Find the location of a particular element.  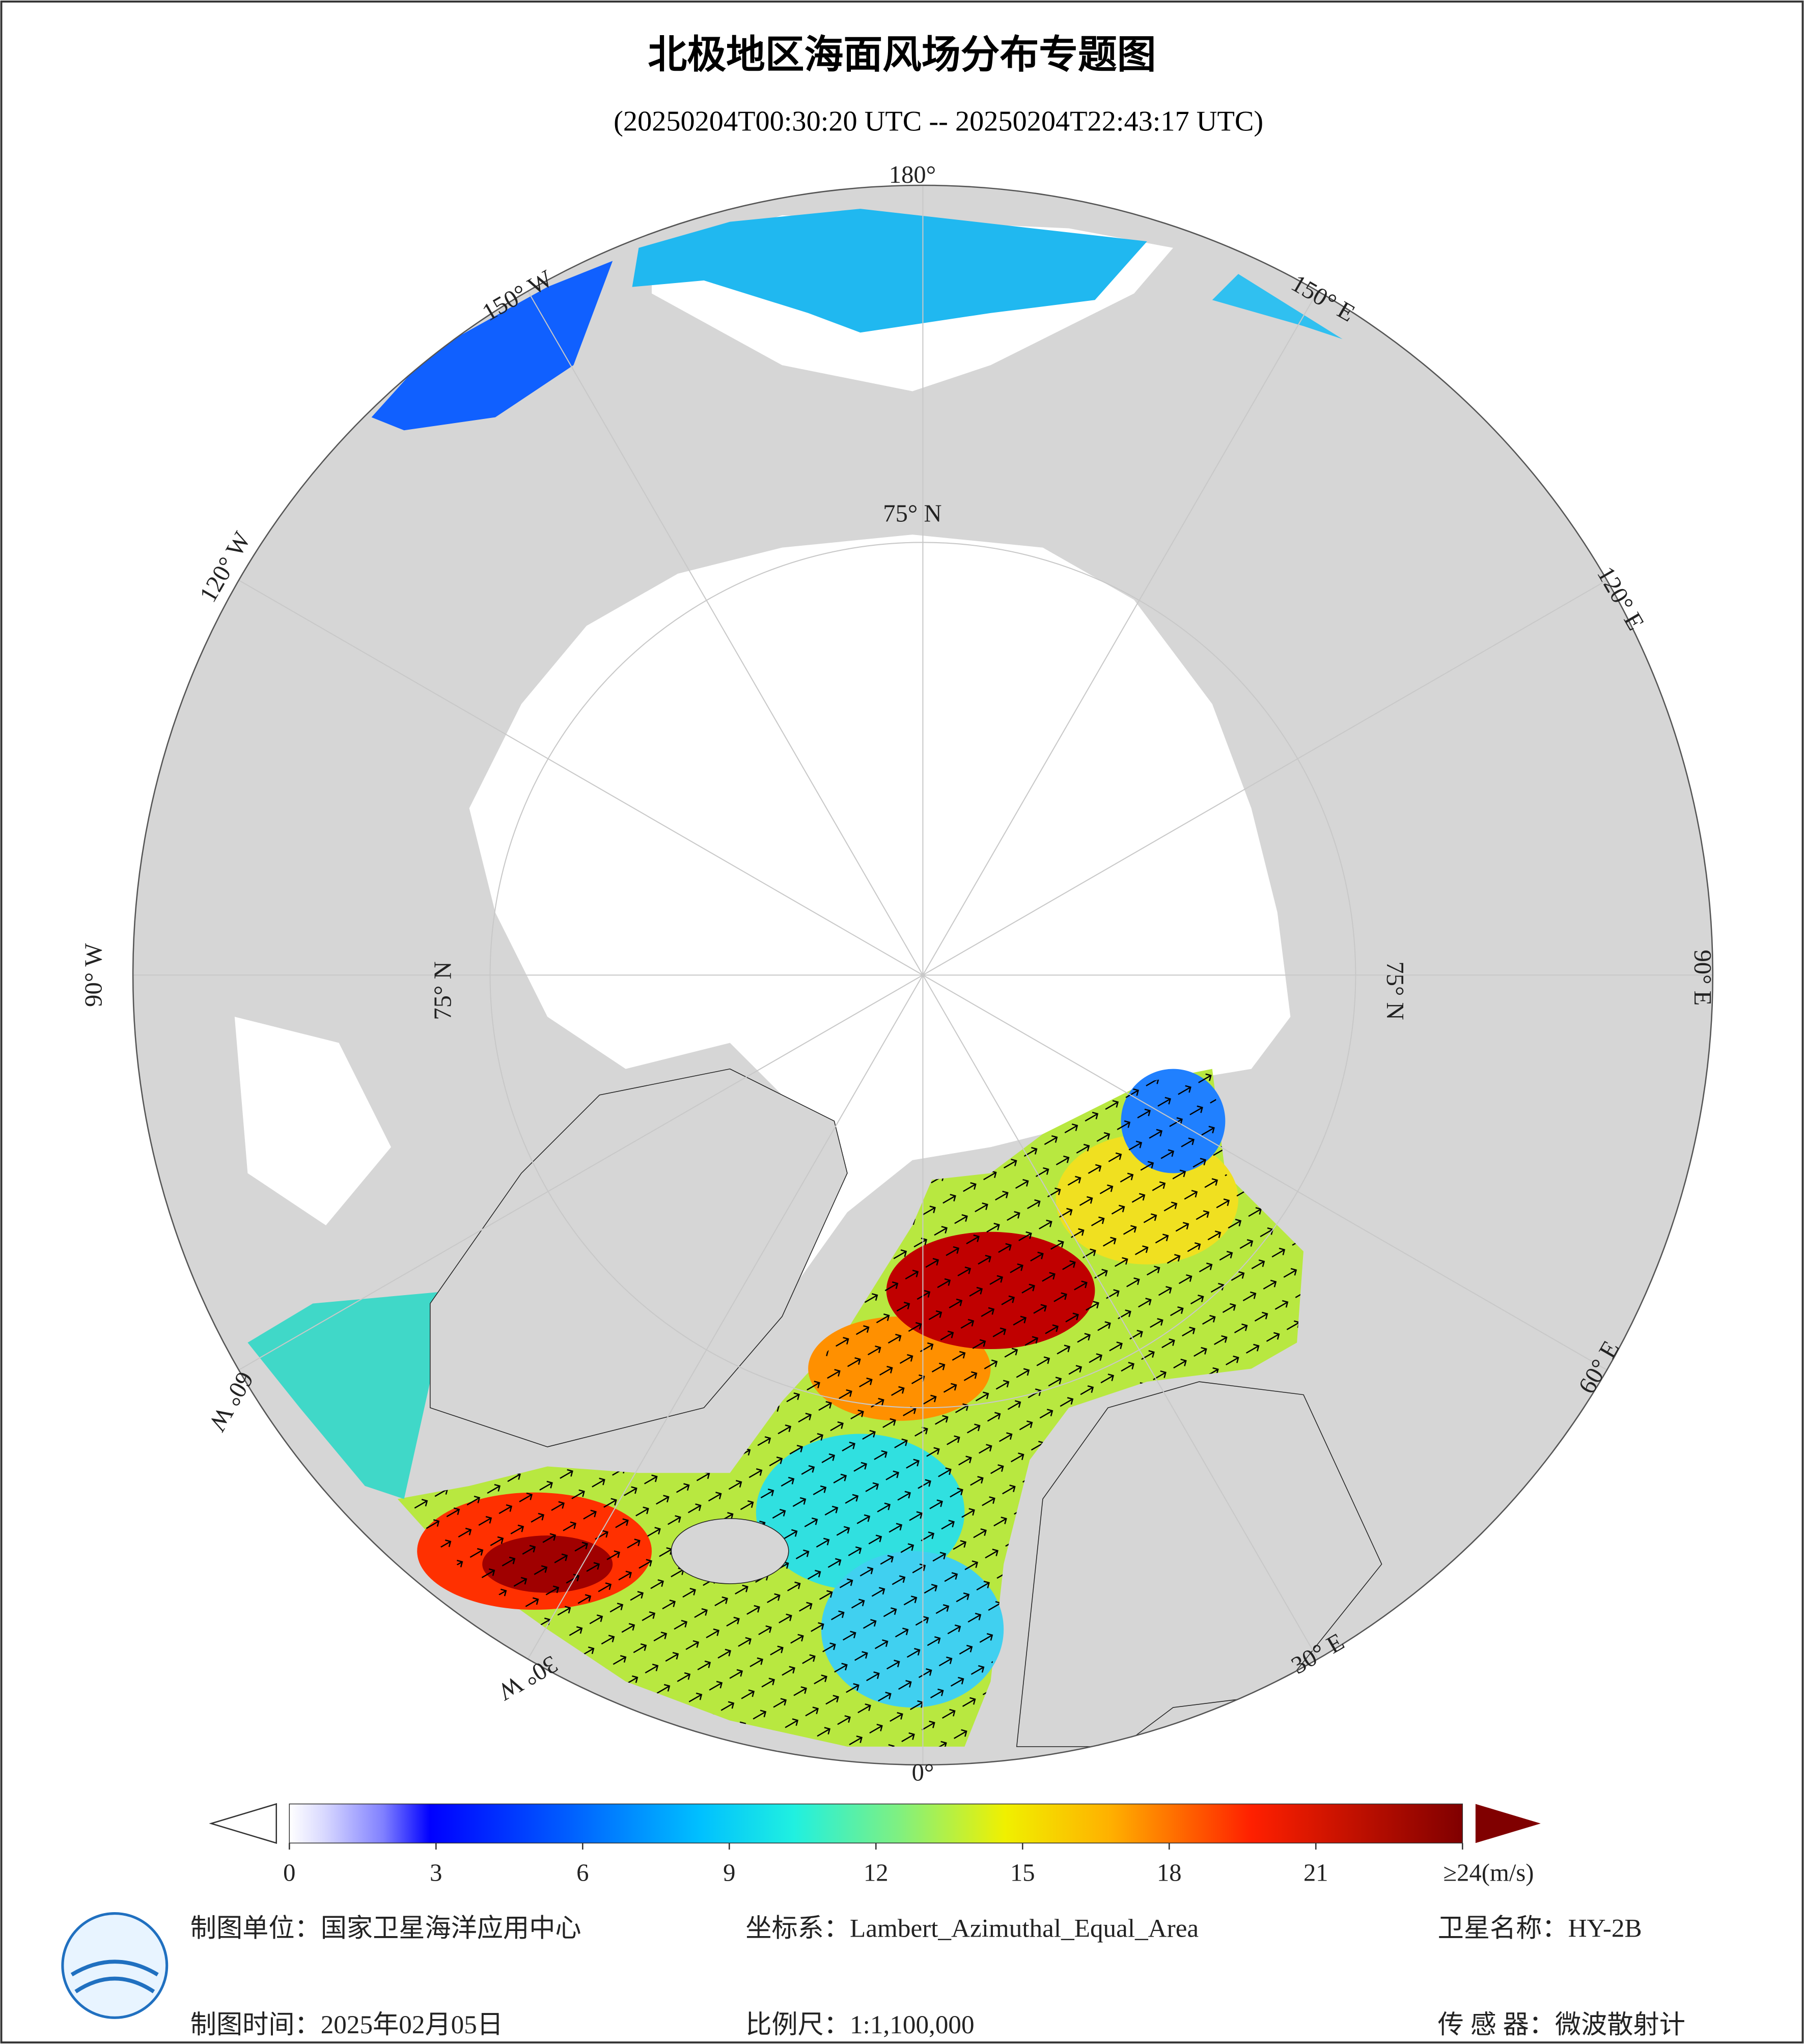

colorbar: 0 3 6 9 12 15 18 21 ≥24(m/s) is located at coordinates (875, 1845).